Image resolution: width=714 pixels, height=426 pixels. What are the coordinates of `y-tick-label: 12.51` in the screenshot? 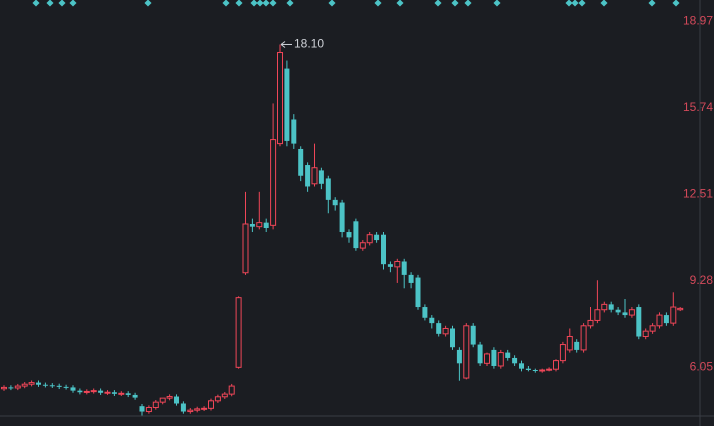 It's located at (698, 193).